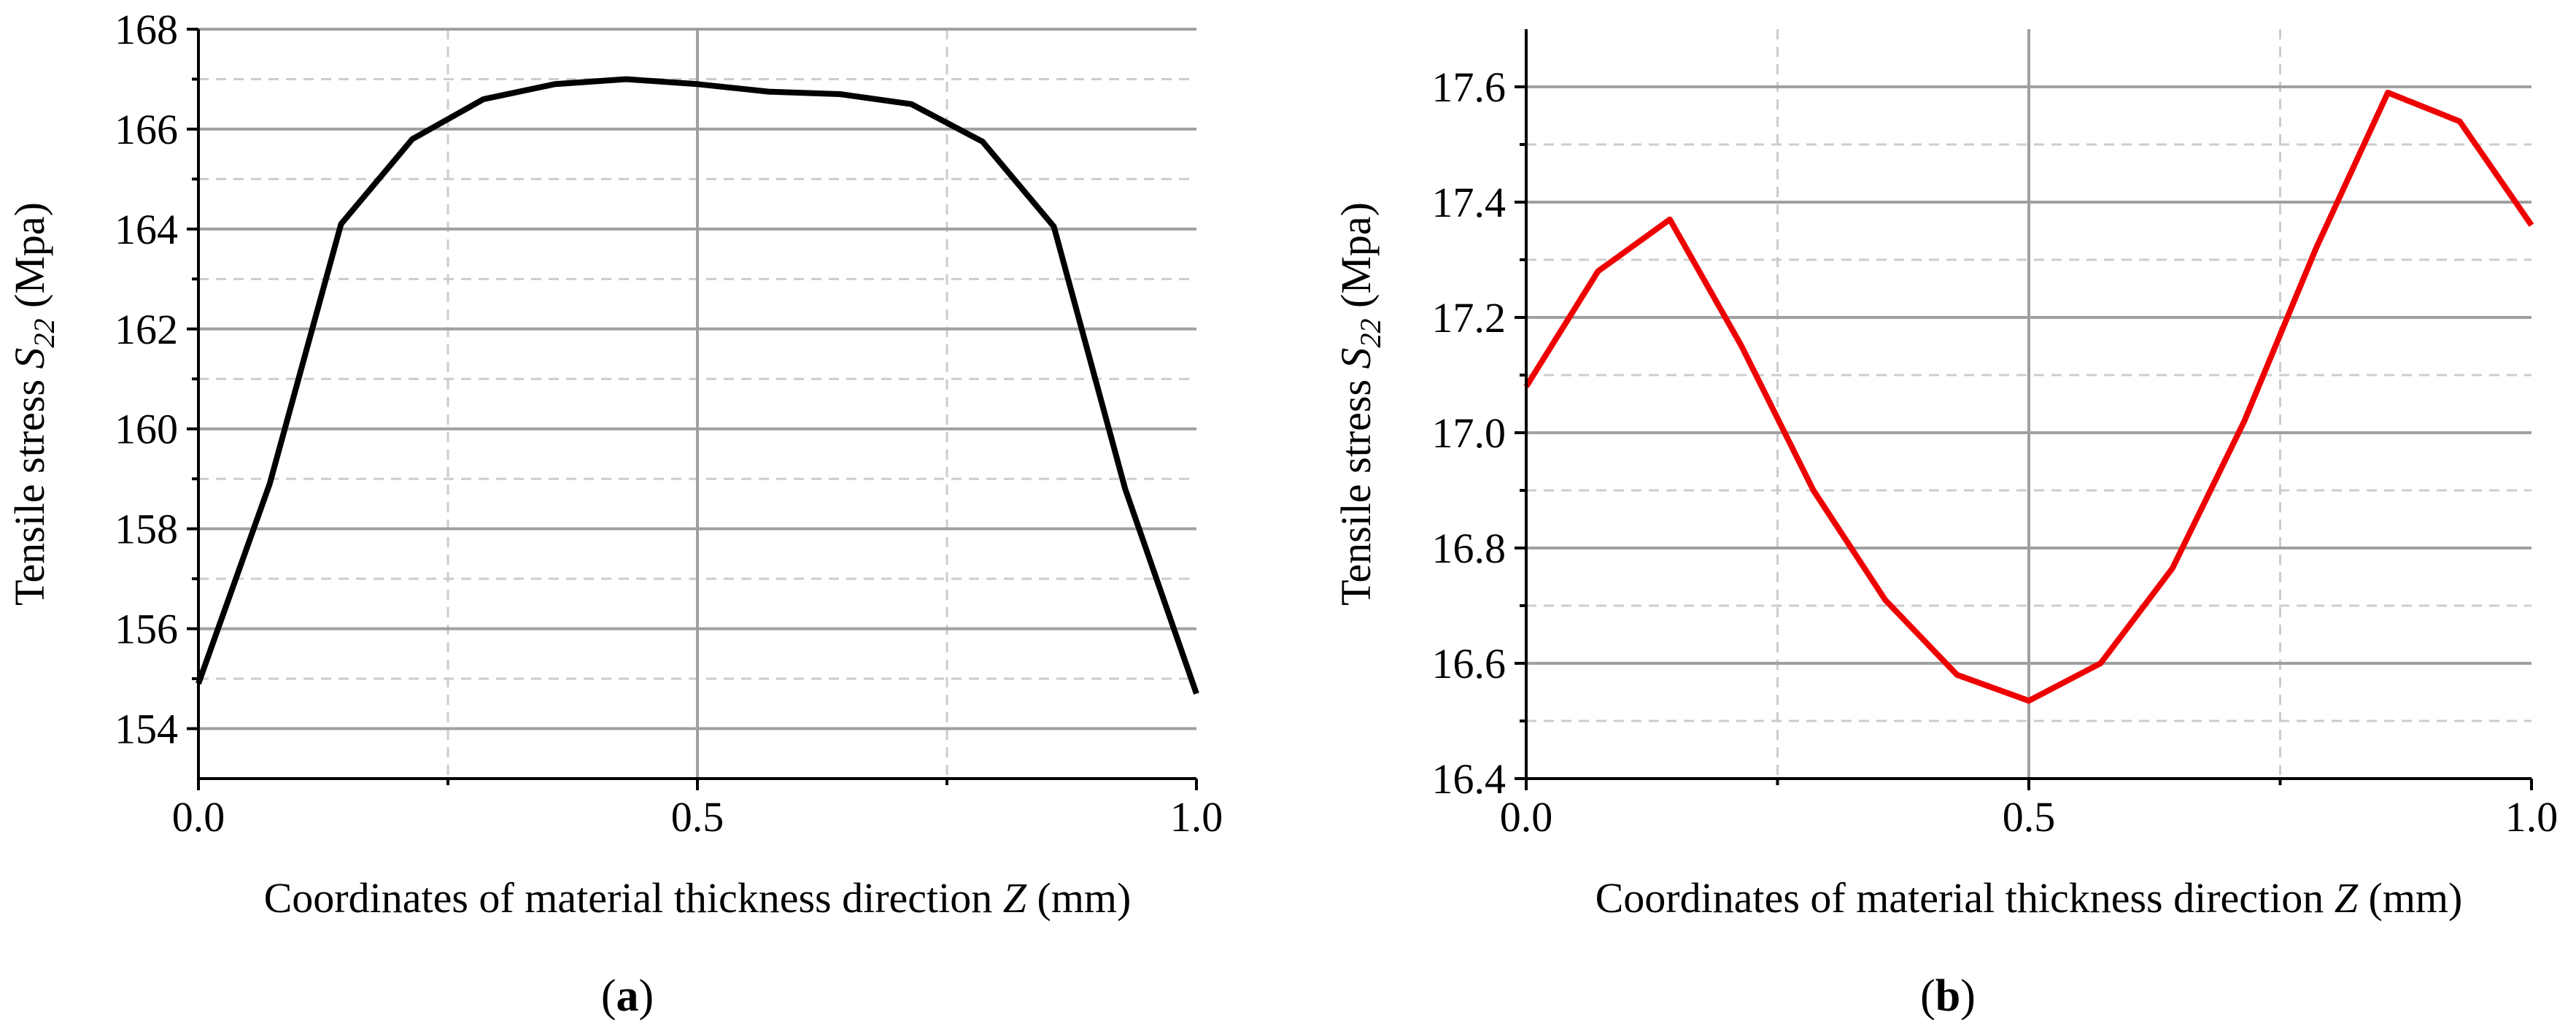 The width and height of the screenshot is (2576, 1034). I want to click on y-tick-label: 160, so click(146, 430).